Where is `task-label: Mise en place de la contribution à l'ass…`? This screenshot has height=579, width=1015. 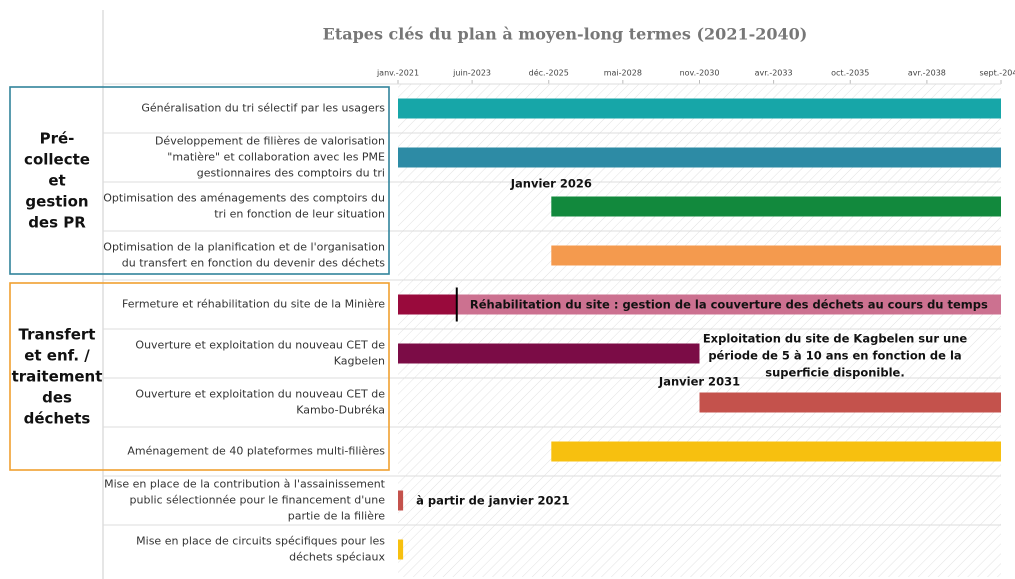 task-label: Mise en place de la contribution à l'ass… is located at coordinates (245, 500).